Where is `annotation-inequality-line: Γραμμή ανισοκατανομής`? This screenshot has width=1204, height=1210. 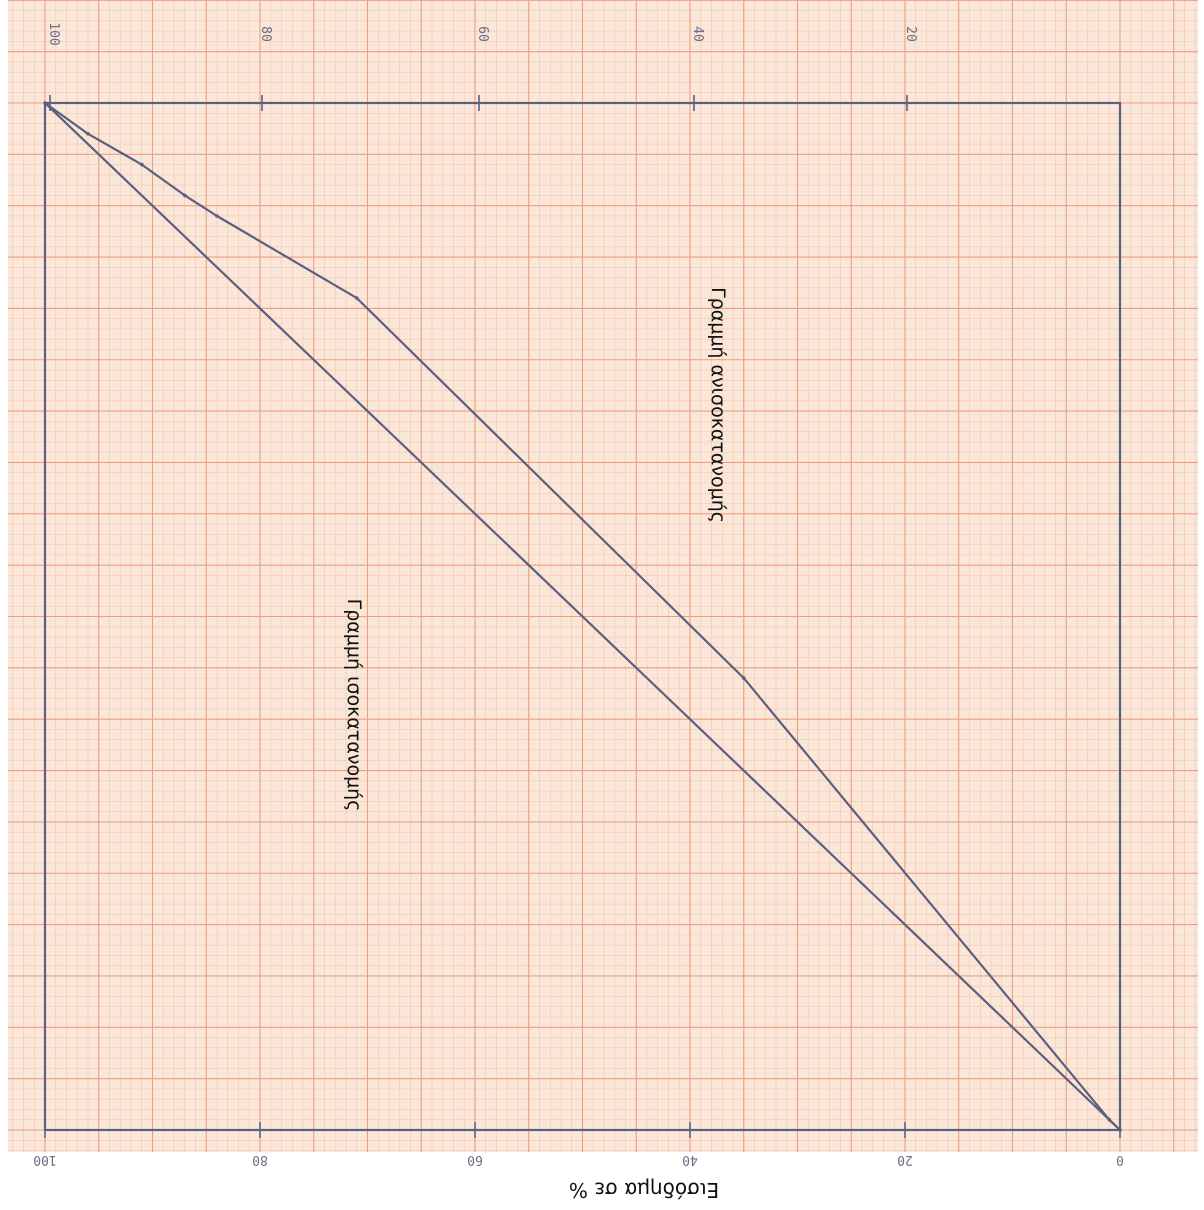
annotation-inequality-line: Γραμμή ανισοκατανομής is located at coordinates (718, 405).